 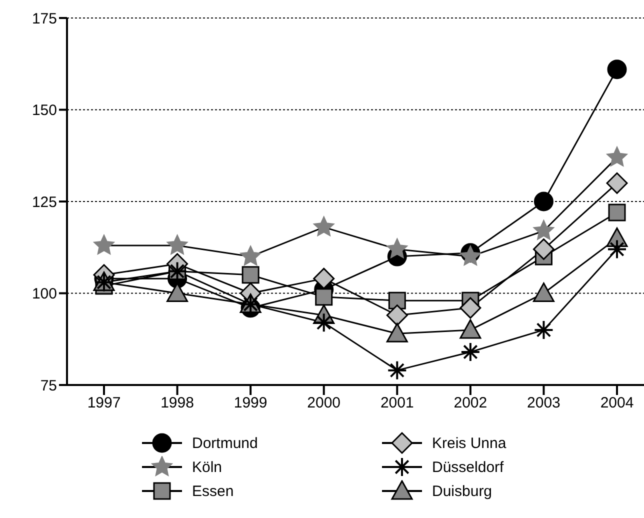 What do you see at coordinates (213, 491) in the screenshot?
I see `legend-label: Essen` at bounding box center [213, 491].